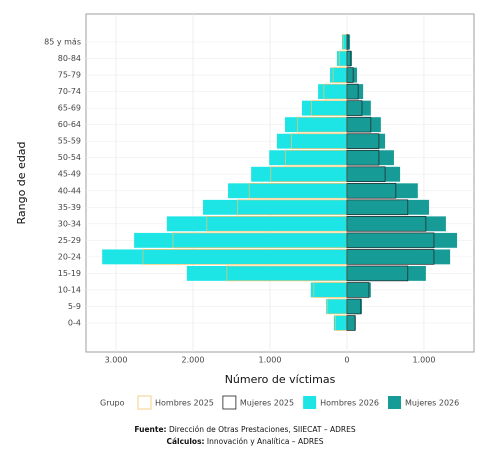 This screenshot has height=462, width=490. Describe the element at coordinates (69, 207) in the screenshot. I see `y-tick-label: 35-39` at that location.